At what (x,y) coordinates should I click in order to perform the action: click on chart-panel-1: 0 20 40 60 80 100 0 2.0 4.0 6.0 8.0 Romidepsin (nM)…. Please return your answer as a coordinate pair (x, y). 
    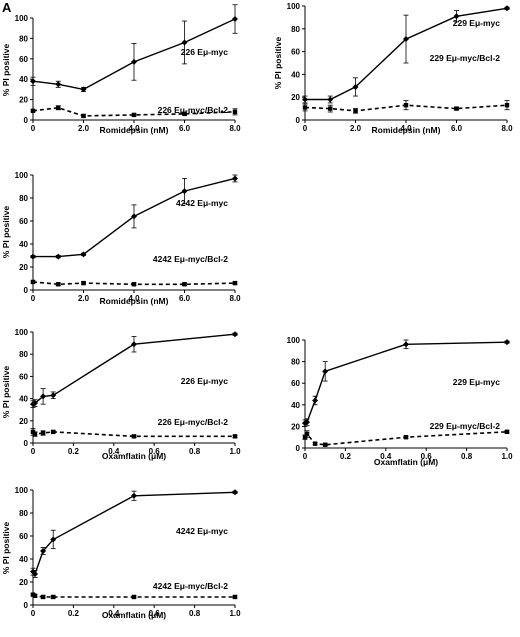
    Looking at the image, I should click on (121, 69).